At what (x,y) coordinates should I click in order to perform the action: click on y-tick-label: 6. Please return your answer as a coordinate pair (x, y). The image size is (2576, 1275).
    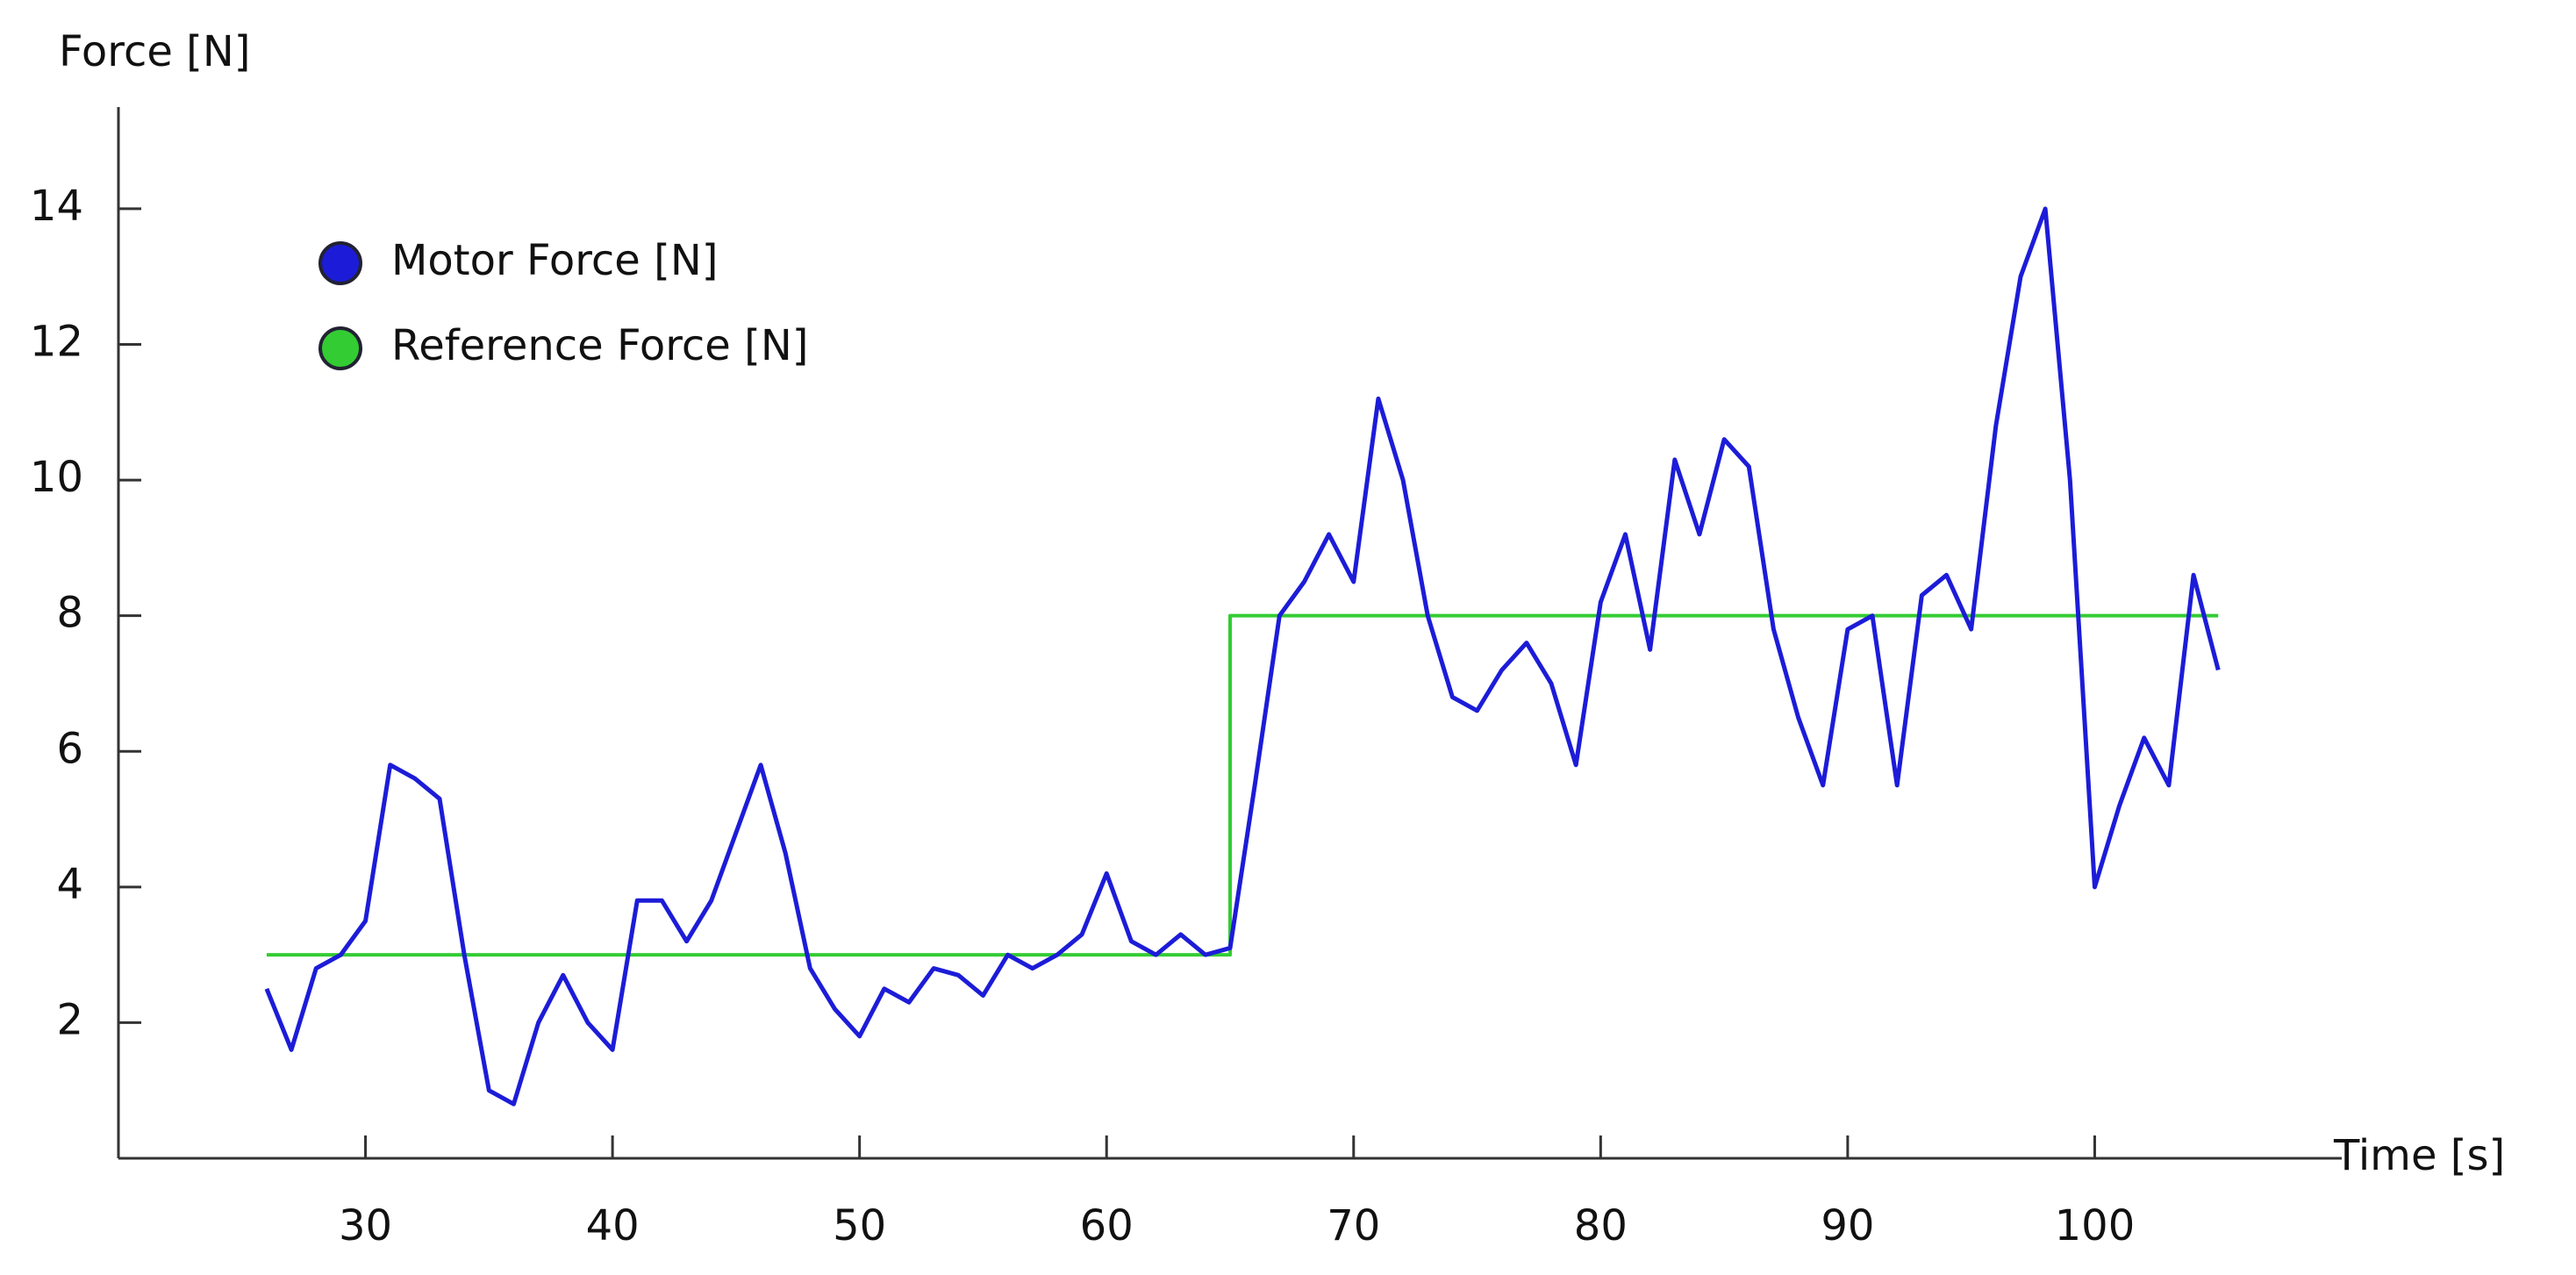
    Looking at the image, I should click on (69, 748).